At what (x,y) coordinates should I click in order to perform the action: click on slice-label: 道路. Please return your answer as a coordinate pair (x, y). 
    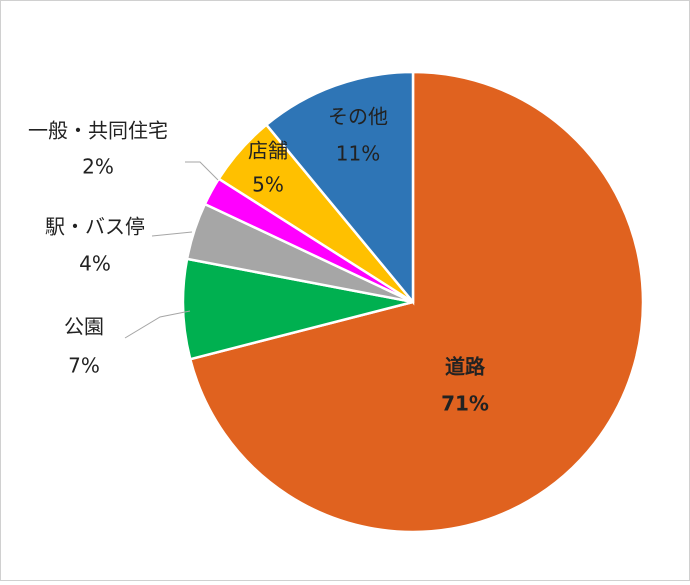
    Looking at the image, I should click on (465, 367).